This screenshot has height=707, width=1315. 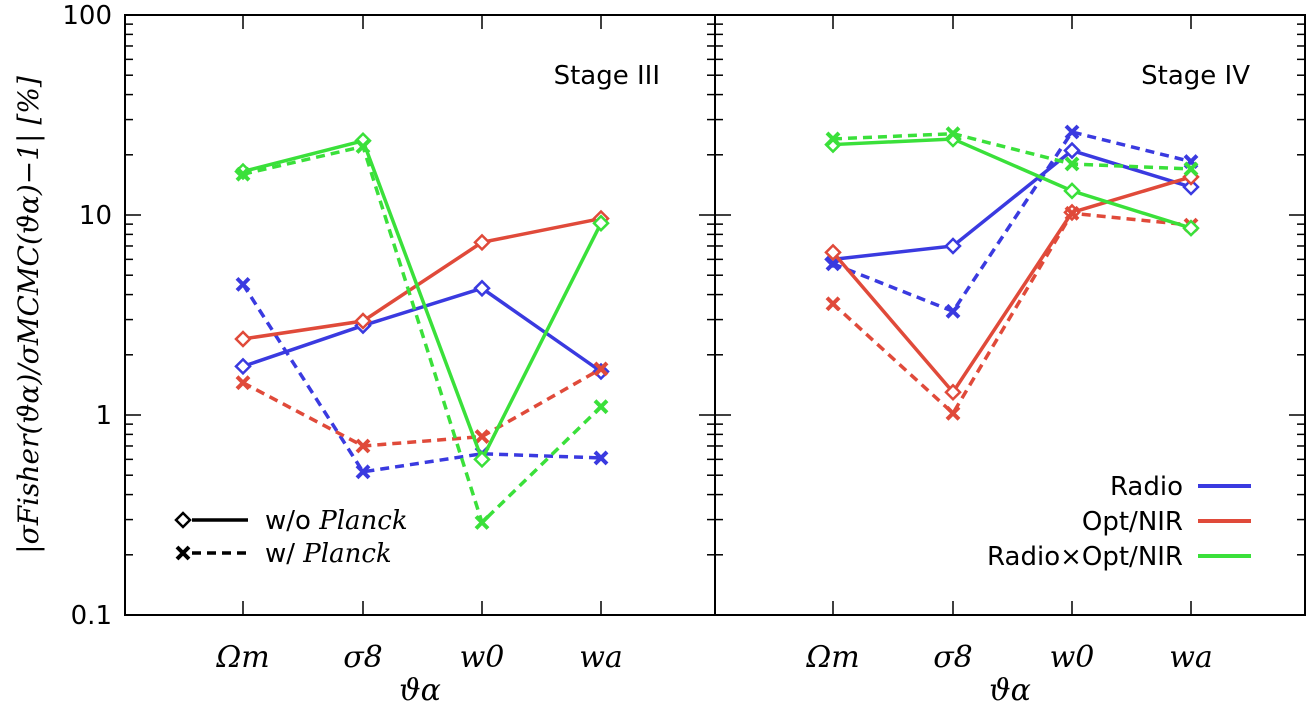 What do you see at coordinates (607, 76) in the screenshot?
I see `panel-title: Stage III` at bounding box center [607, 76].